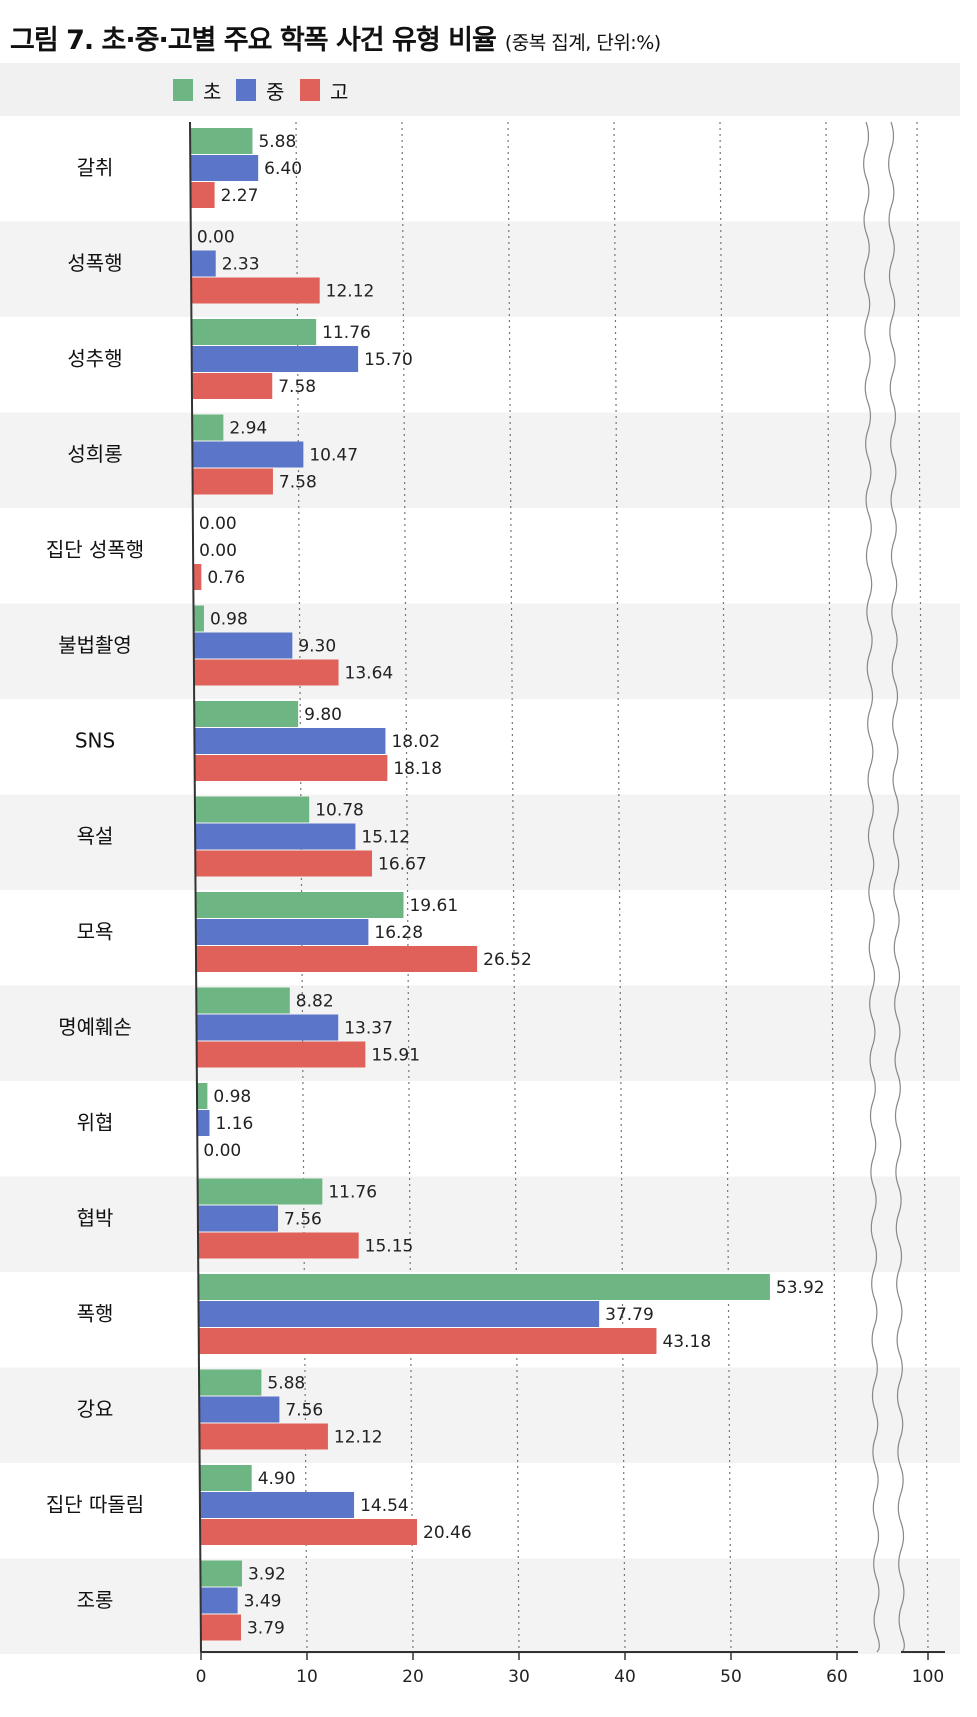  Describe the element at coordinates (240, 196) in the screenshot. I see `value-label-high: 2.27` at that location.